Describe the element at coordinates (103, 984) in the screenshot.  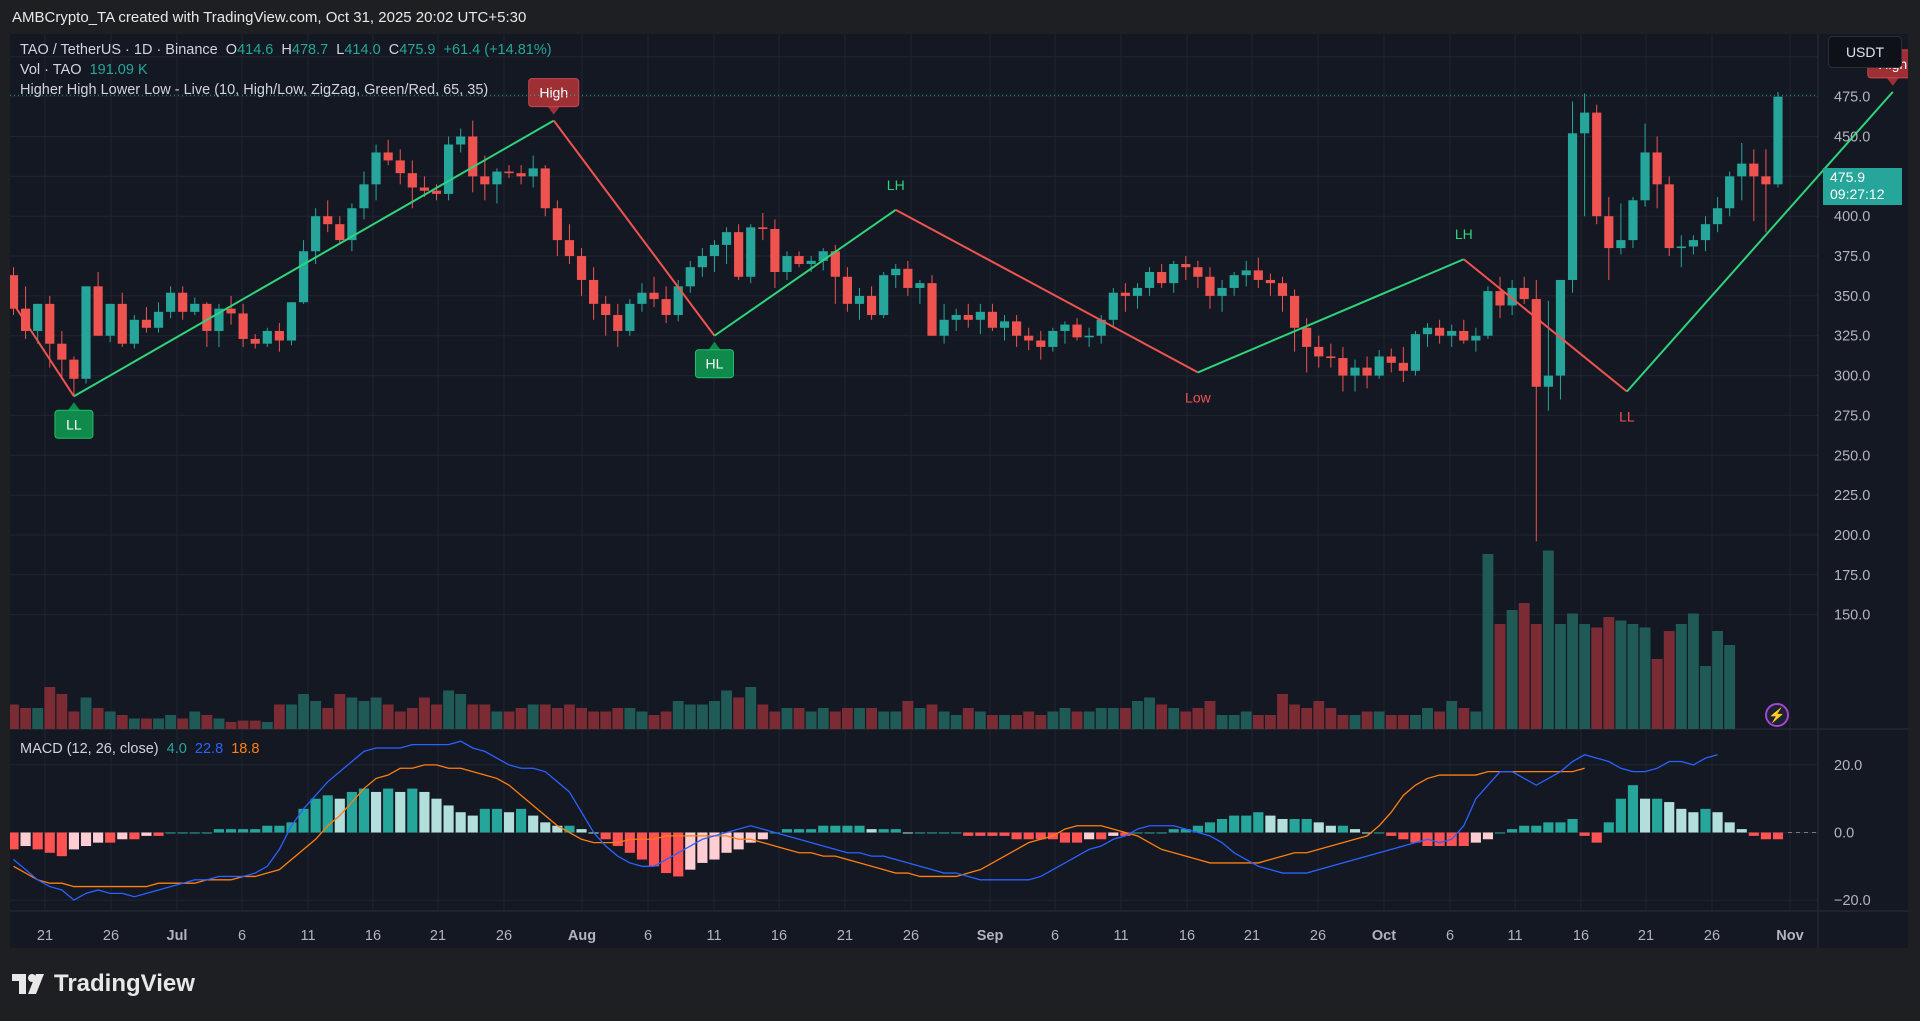
I see `tradingview-logo: TradingView` at that location.